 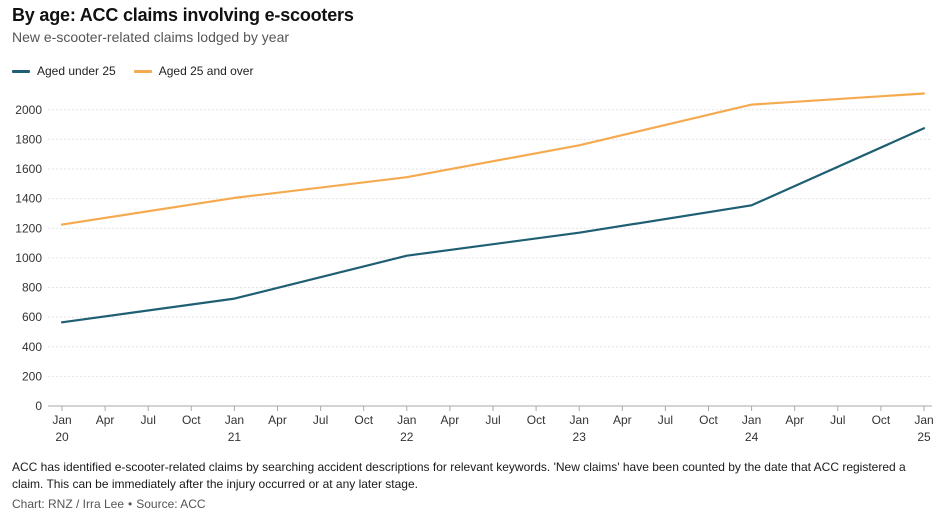 I want to click on y-tick-label: 400, so click(x=32, y=347).